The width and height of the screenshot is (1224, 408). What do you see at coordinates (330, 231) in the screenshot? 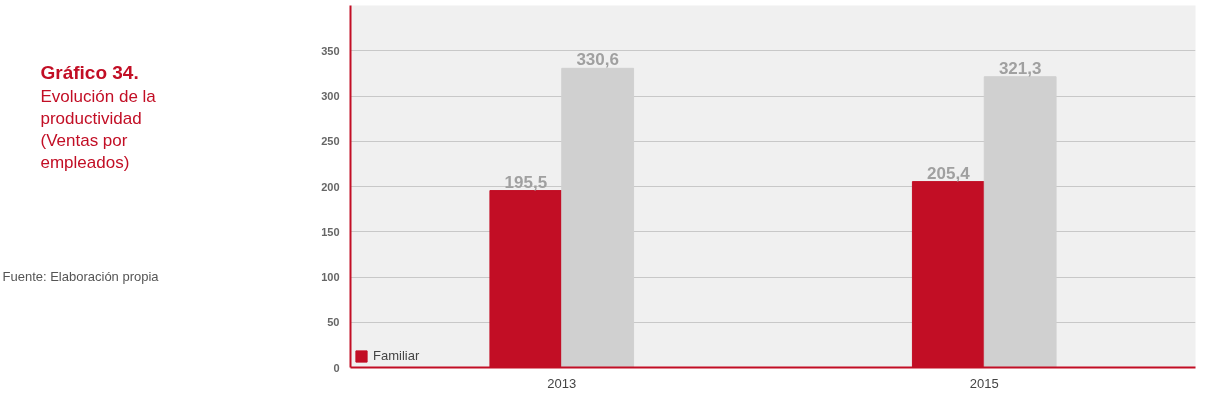
I see `y-tick-label: 150` at bounding box center [330, 231].